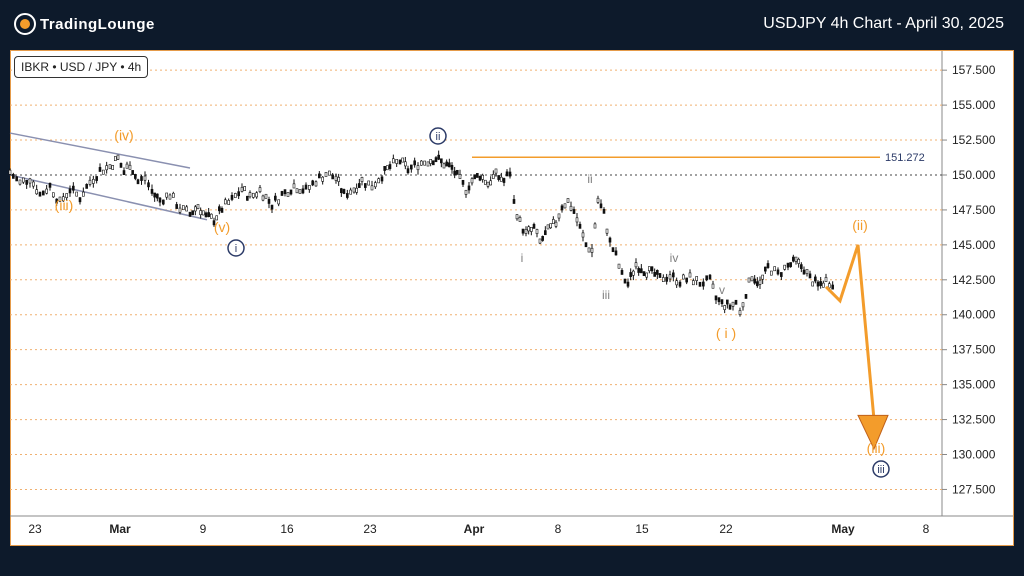  I want to click on x-tick-label: 22, so click(726, 529).